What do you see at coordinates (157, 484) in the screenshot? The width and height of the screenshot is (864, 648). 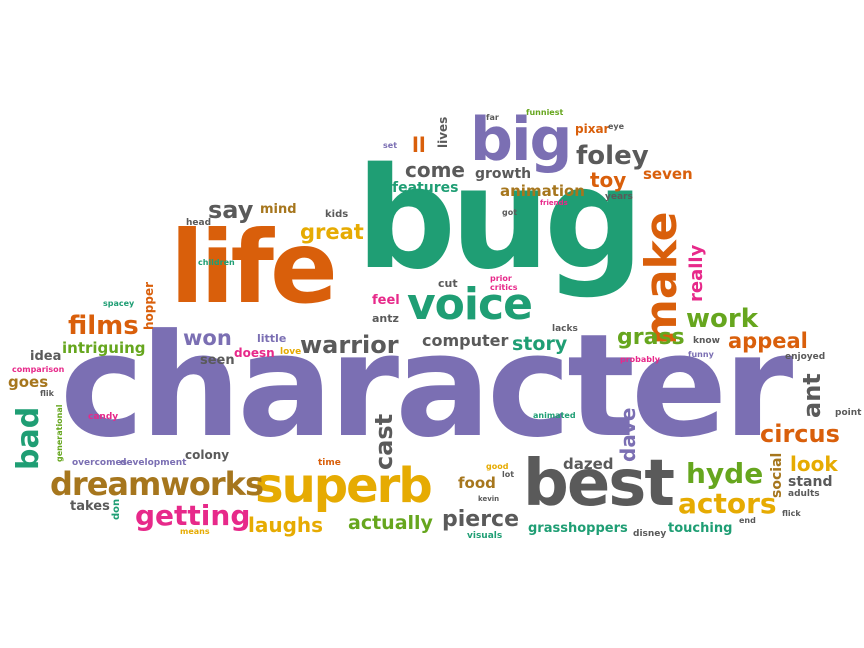 I see `word-dreamworks: dreamworks` at bounding box center [157, 484].